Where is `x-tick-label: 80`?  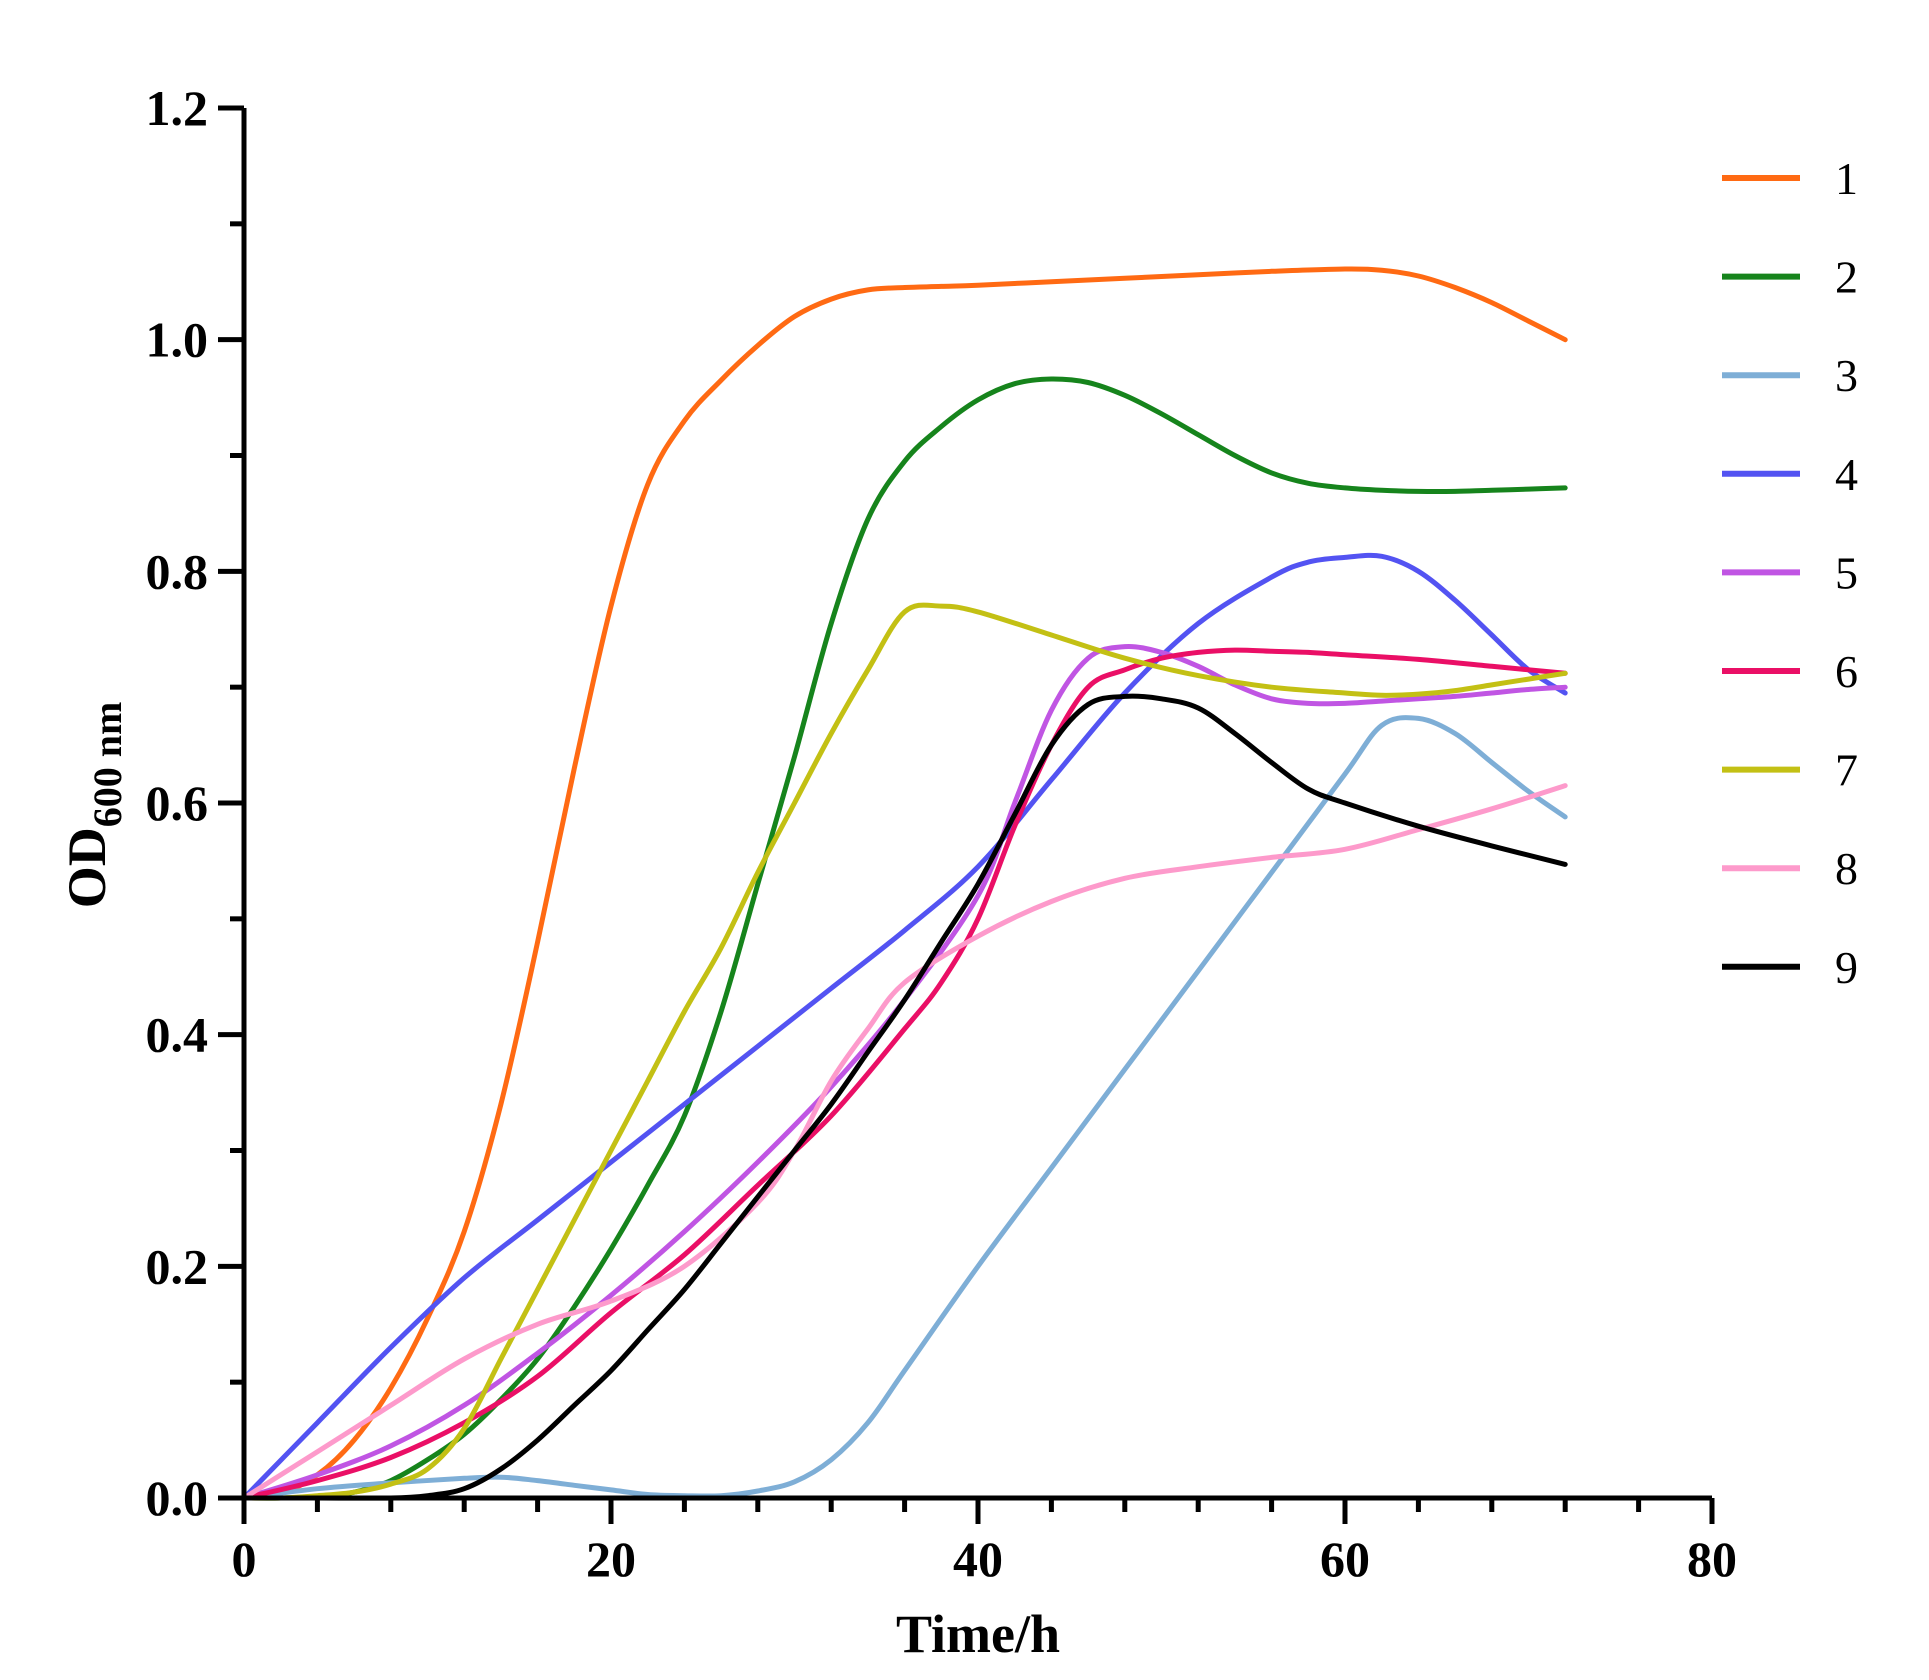
x-tick-label: 80 is located at coordinates (1712, 1559).